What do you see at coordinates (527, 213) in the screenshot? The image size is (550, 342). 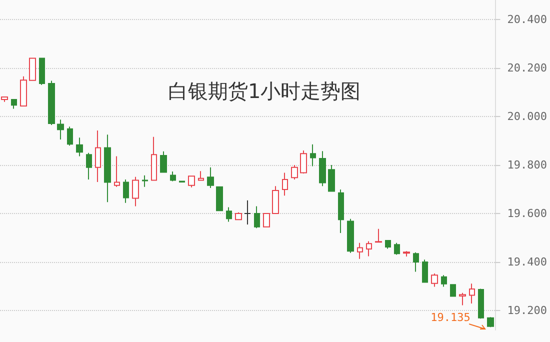 I see `y-tick-label: 19.600` at bounding box center [527, 213].